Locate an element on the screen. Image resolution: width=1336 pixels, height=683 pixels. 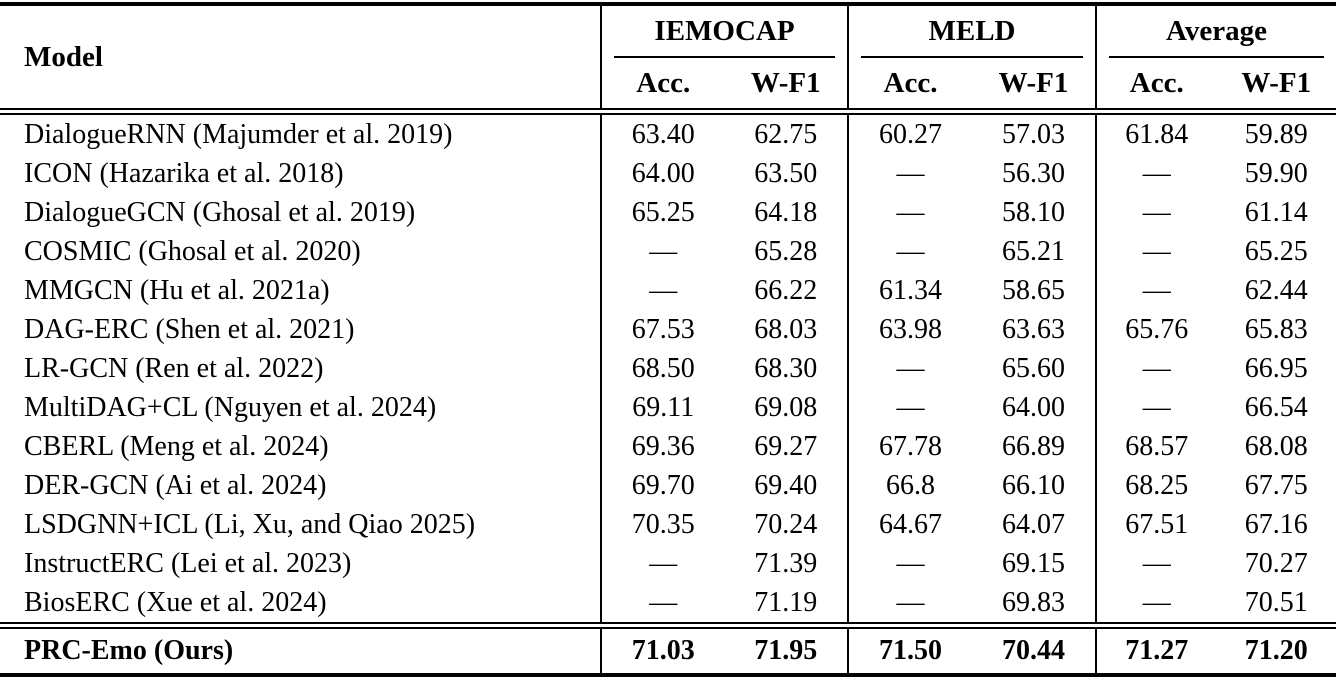
header-meld-acc: Acc. is located at coordinates (910, 82).